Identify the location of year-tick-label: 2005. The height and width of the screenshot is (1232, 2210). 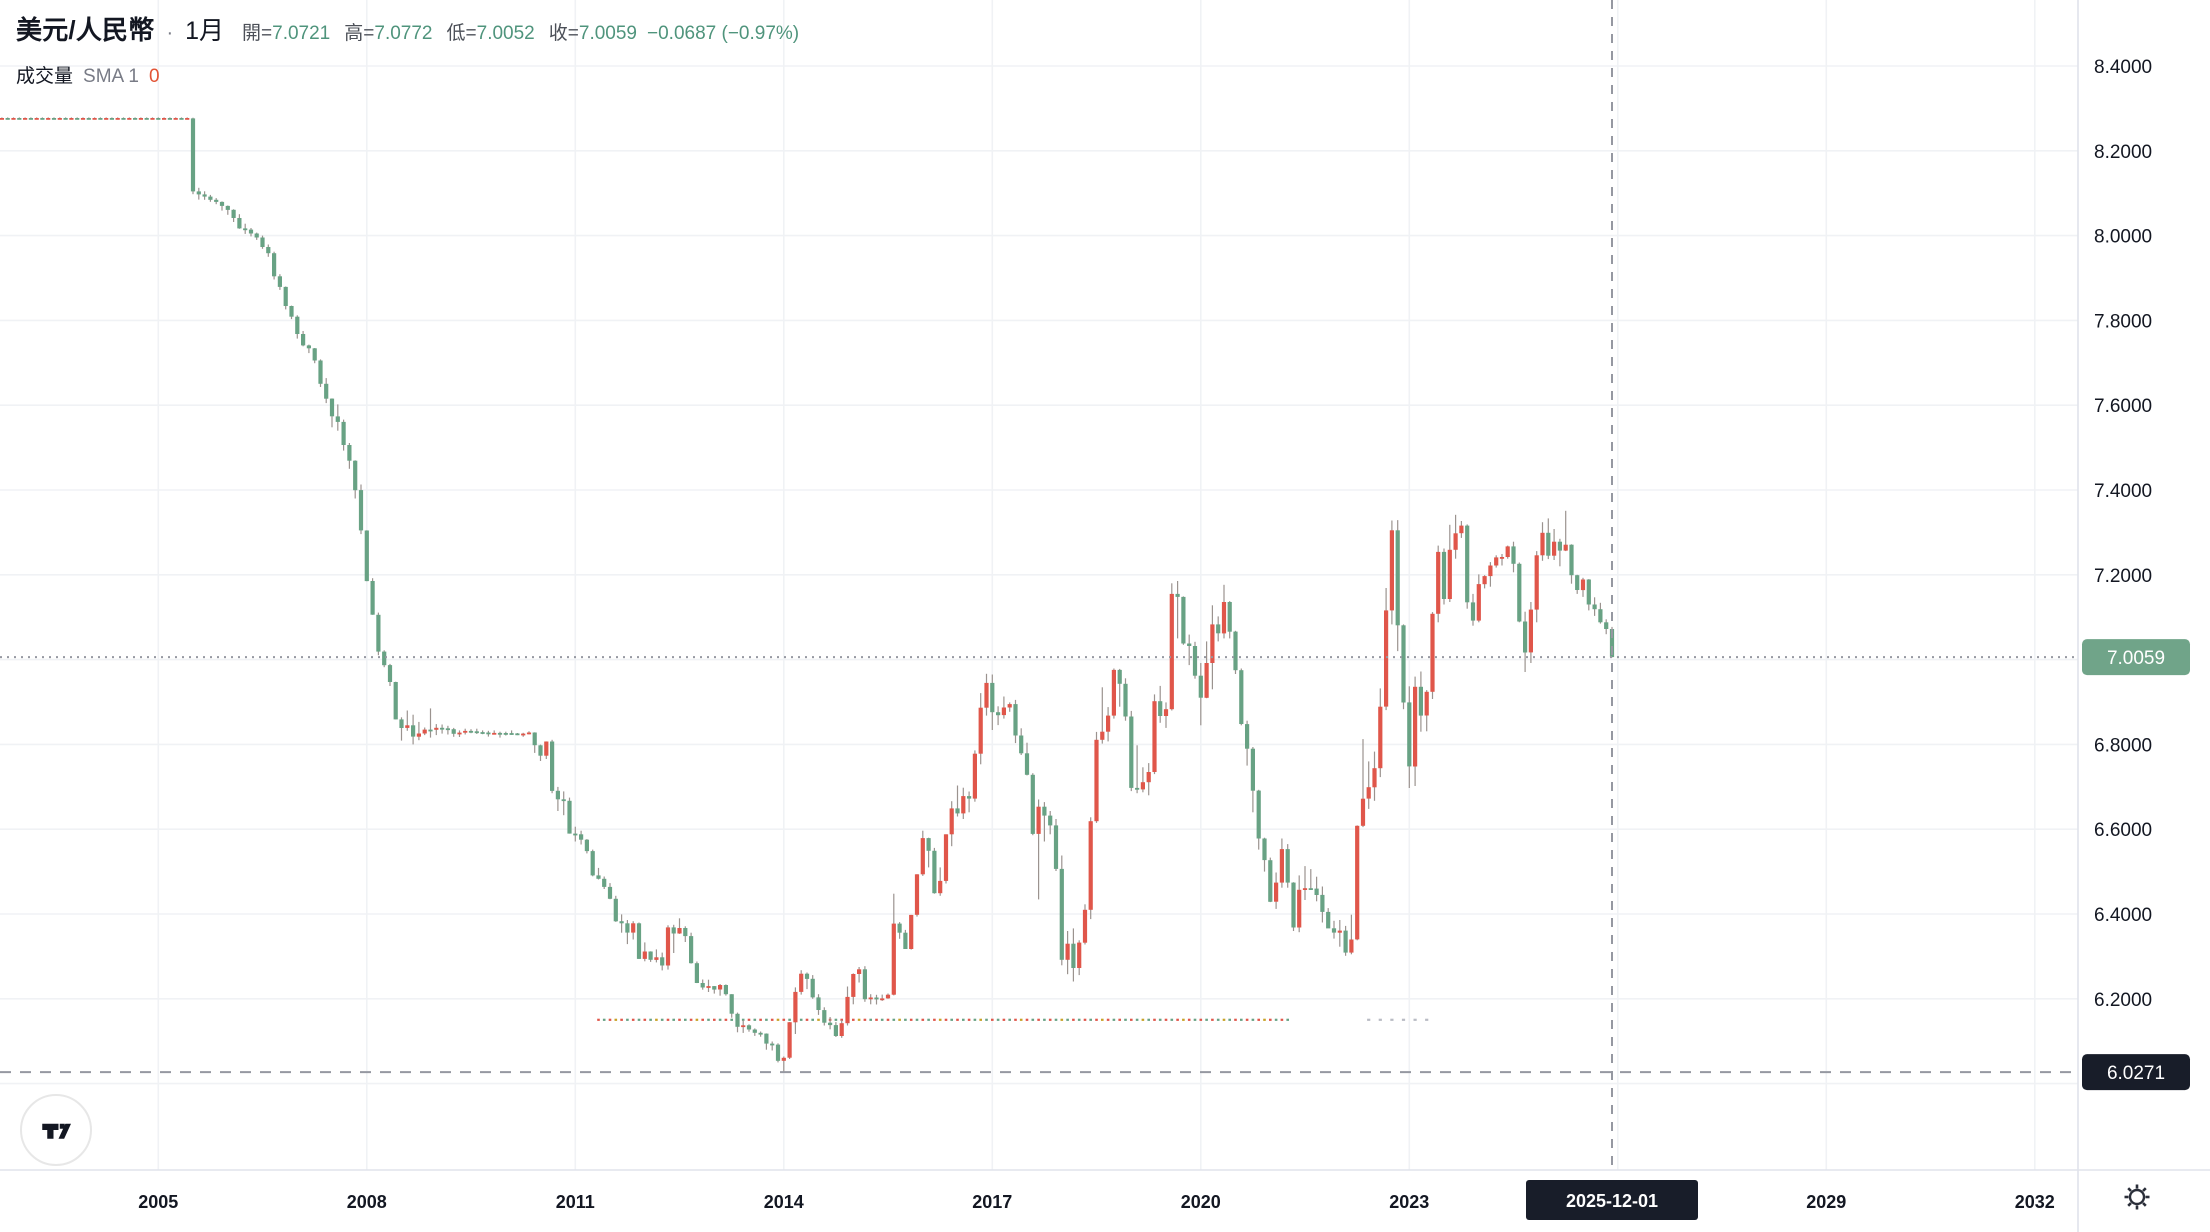
(158, 1202).